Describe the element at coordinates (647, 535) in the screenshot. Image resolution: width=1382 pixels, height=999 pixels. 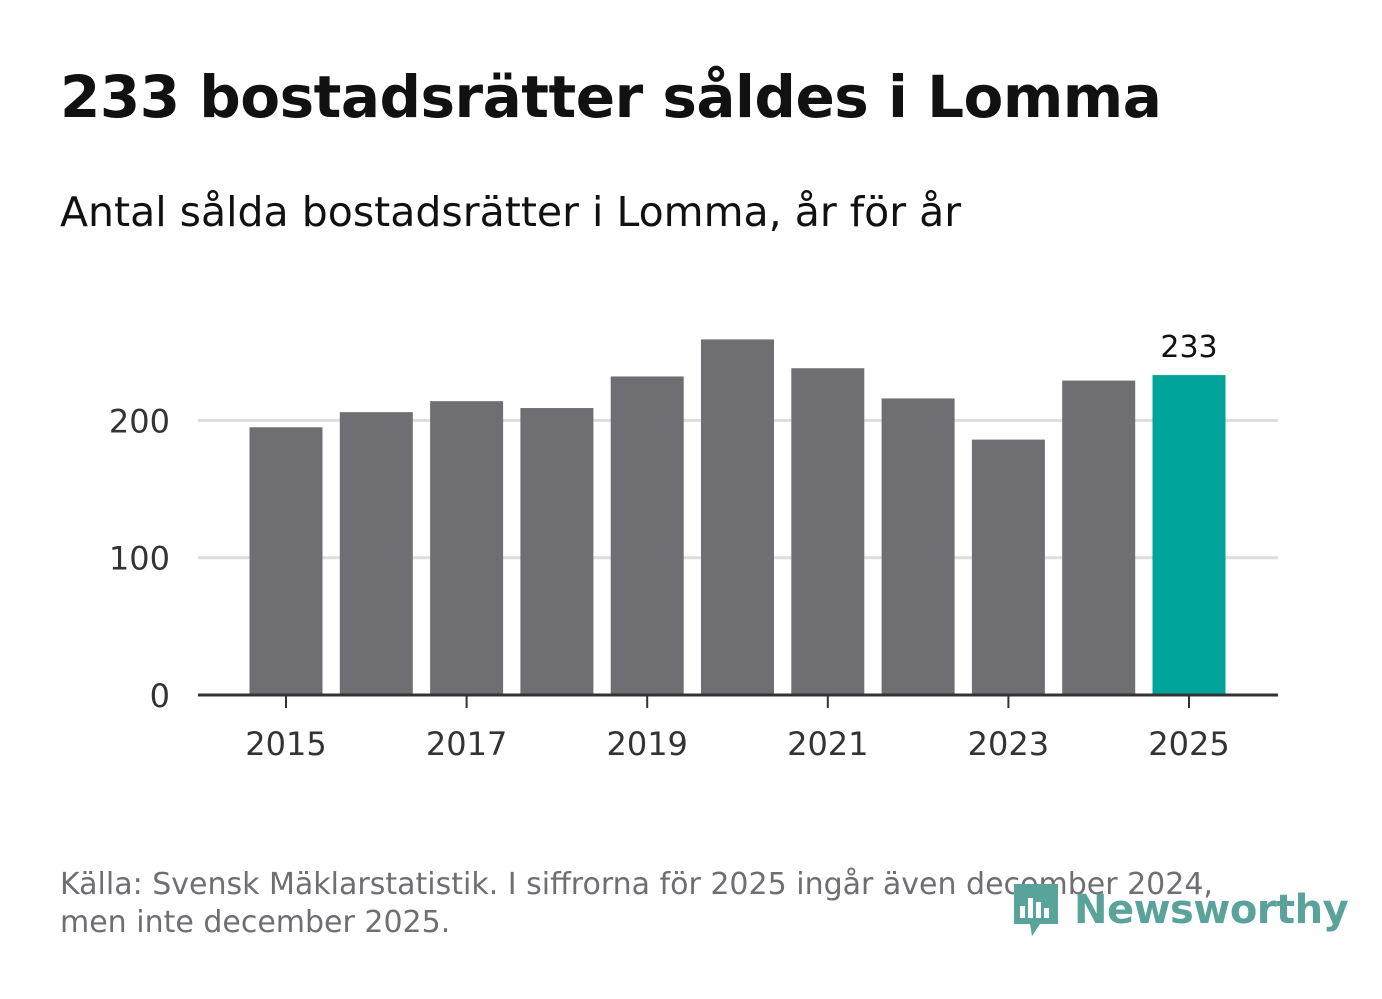
I see `bar-2019` at that location.